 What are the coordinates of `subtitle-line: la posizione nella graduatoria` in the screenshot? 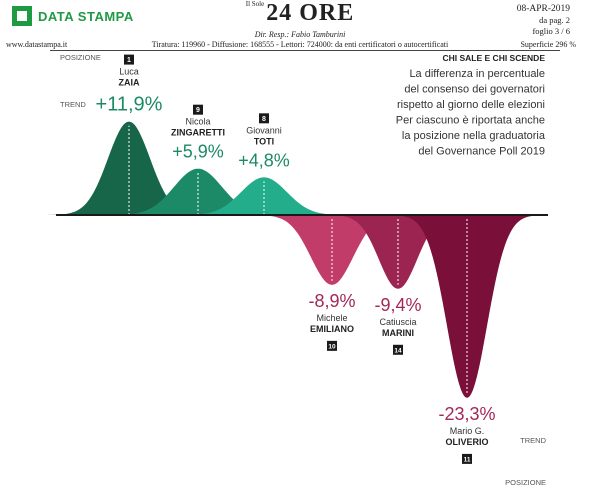 It's located at (474, 136).